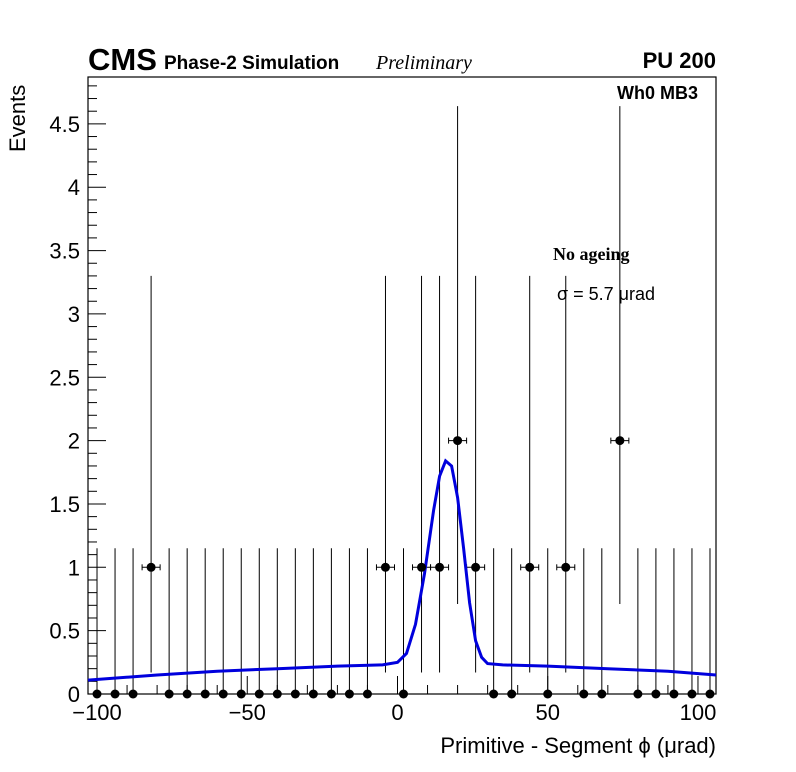 This screenshot has height=772, width=796. Describe the element at coordinates (64, 251) in the screenshot. I see `y-tick-label: 3.5` at that location.